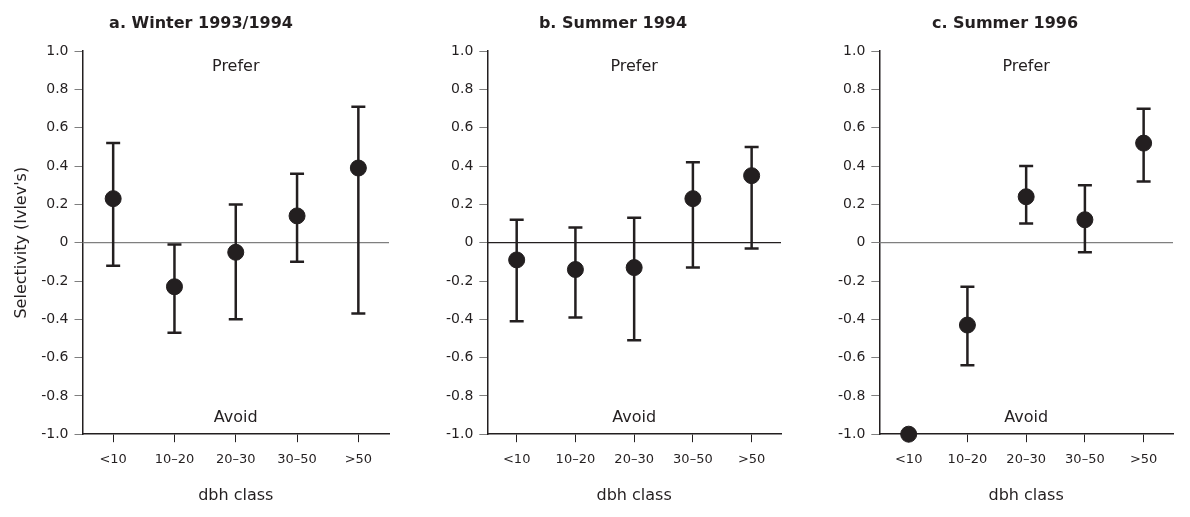  Describe the element at coordinates (201, 22) in the screenshot. I see `chart-title: a. Winter 1993/1994` at that location.